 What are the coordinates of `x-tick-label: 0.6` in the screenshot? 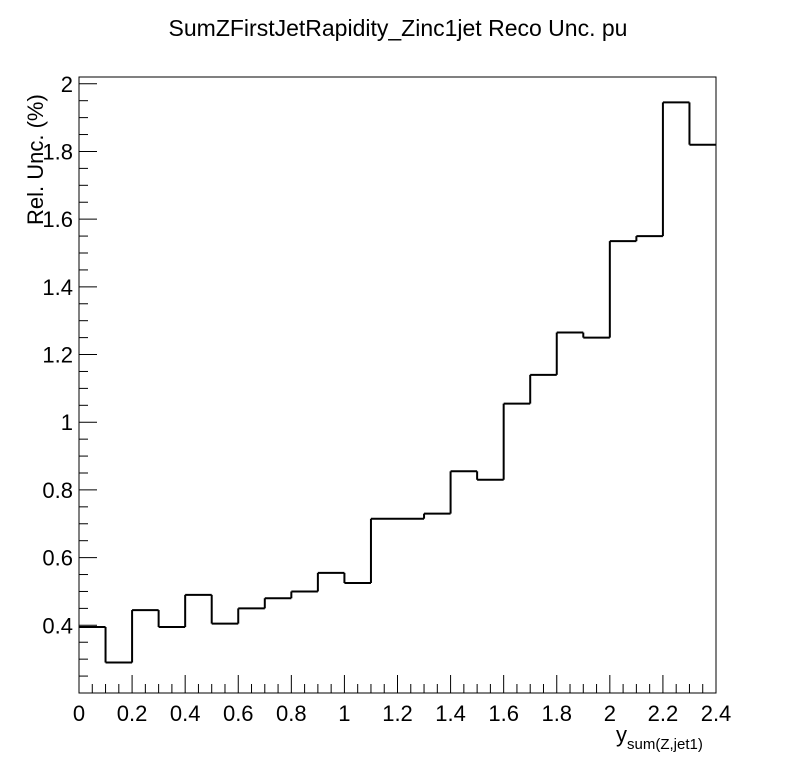 It's located at (238, 713).